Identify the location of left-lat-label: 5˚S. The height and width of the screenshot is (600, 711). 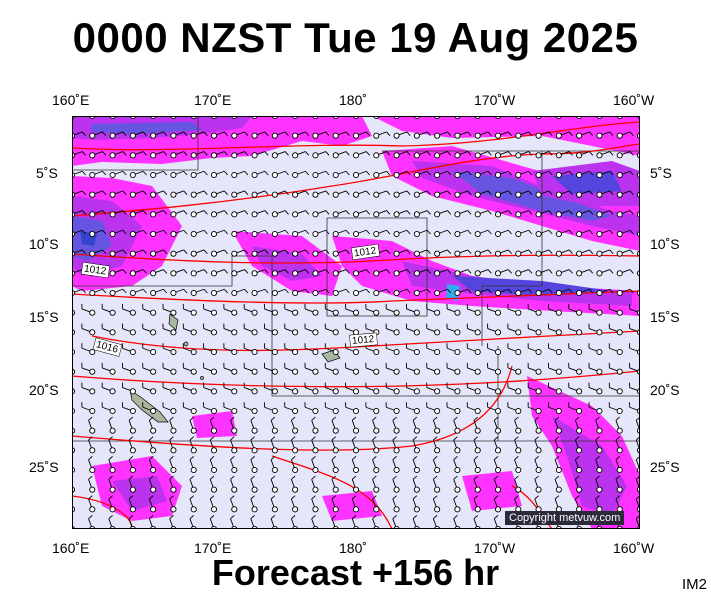
(47, 173).